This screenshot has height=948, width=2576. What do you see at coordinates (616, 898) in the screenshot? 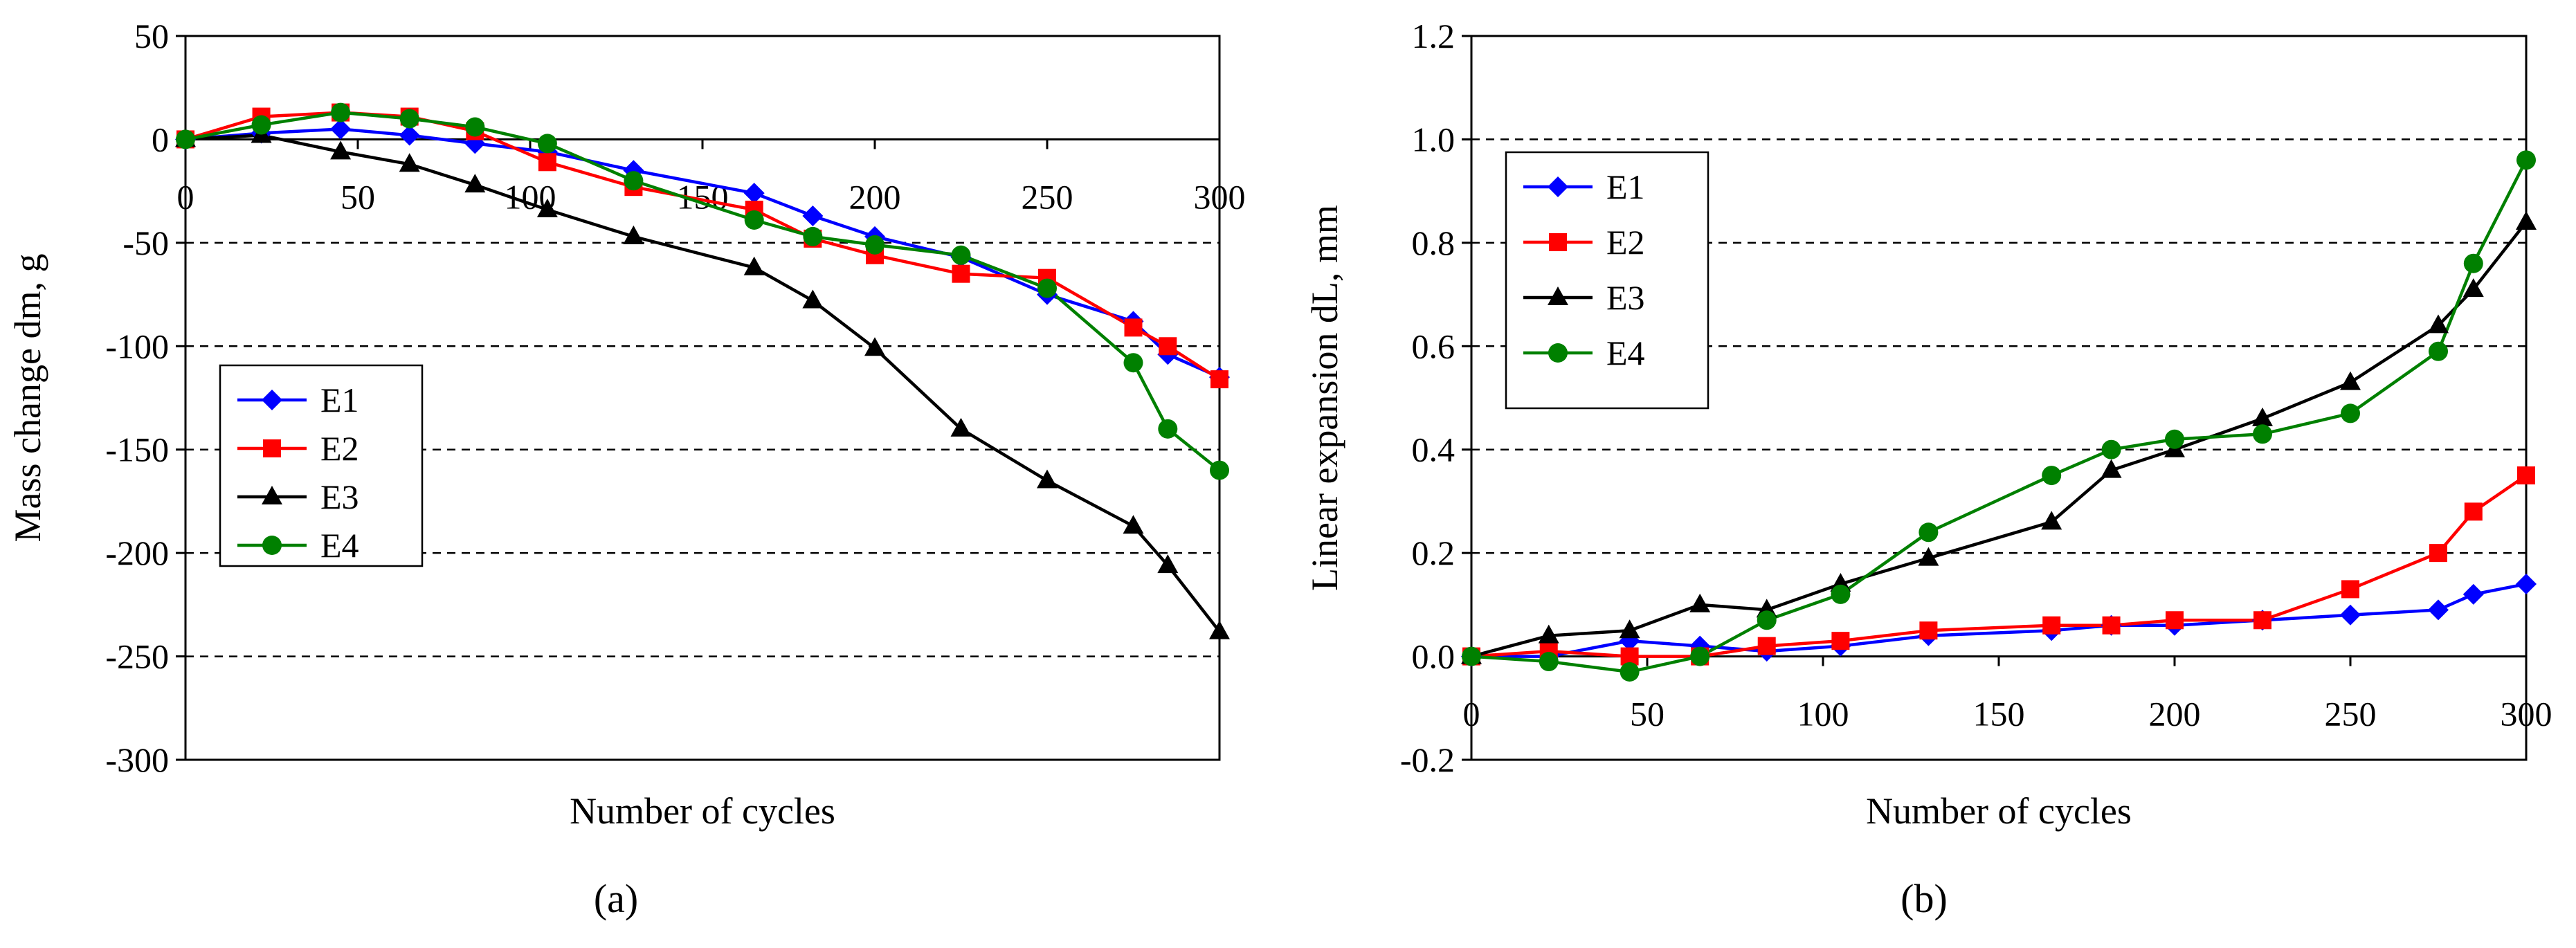
I see `panel-label-a: (a)` at bounding box center [616, 898].